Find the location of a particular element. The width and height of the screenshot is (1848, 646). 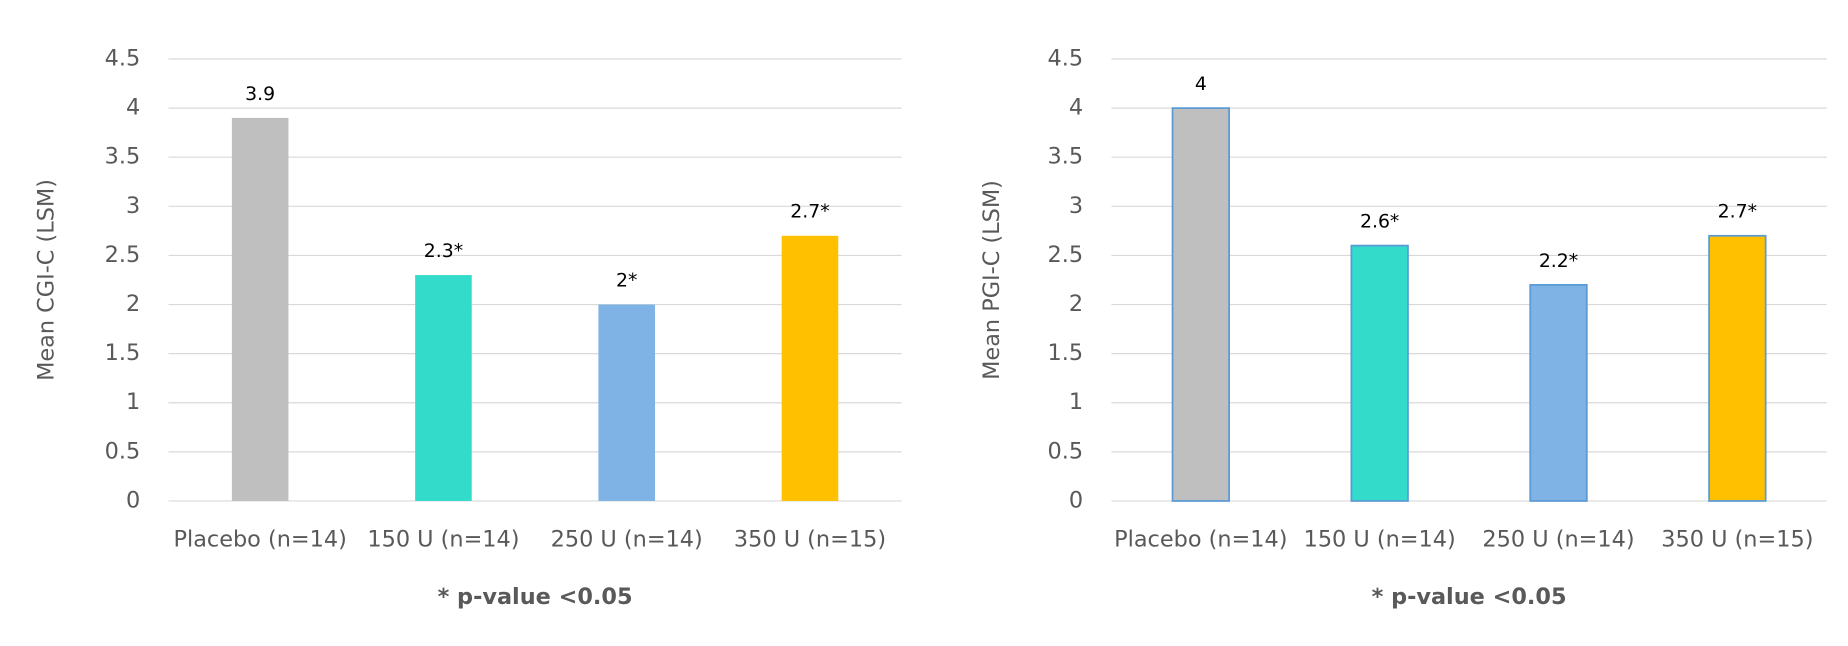

value-label: 4 is located at coordinates (1201, 84).